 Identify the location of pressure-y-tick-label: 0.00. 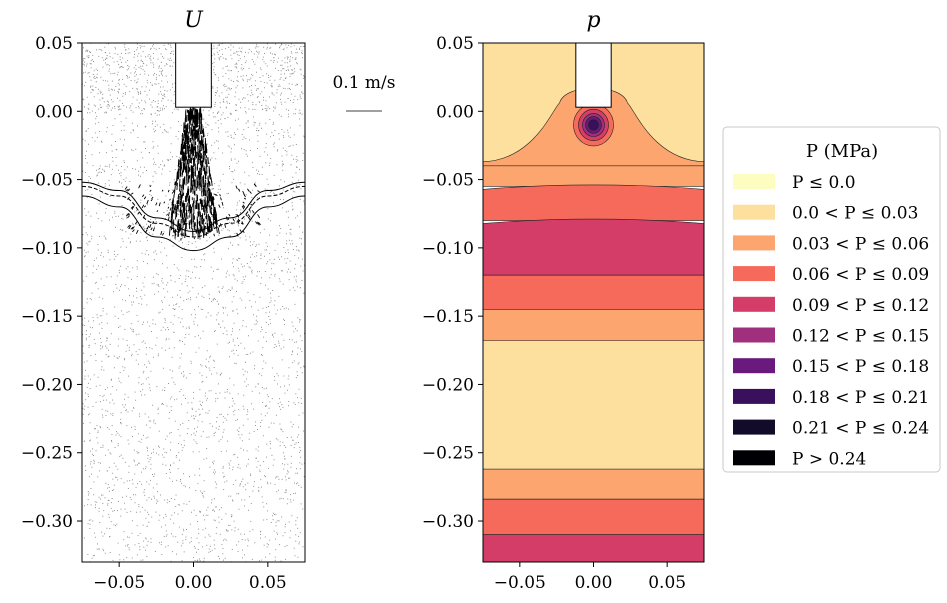
(455, 112).